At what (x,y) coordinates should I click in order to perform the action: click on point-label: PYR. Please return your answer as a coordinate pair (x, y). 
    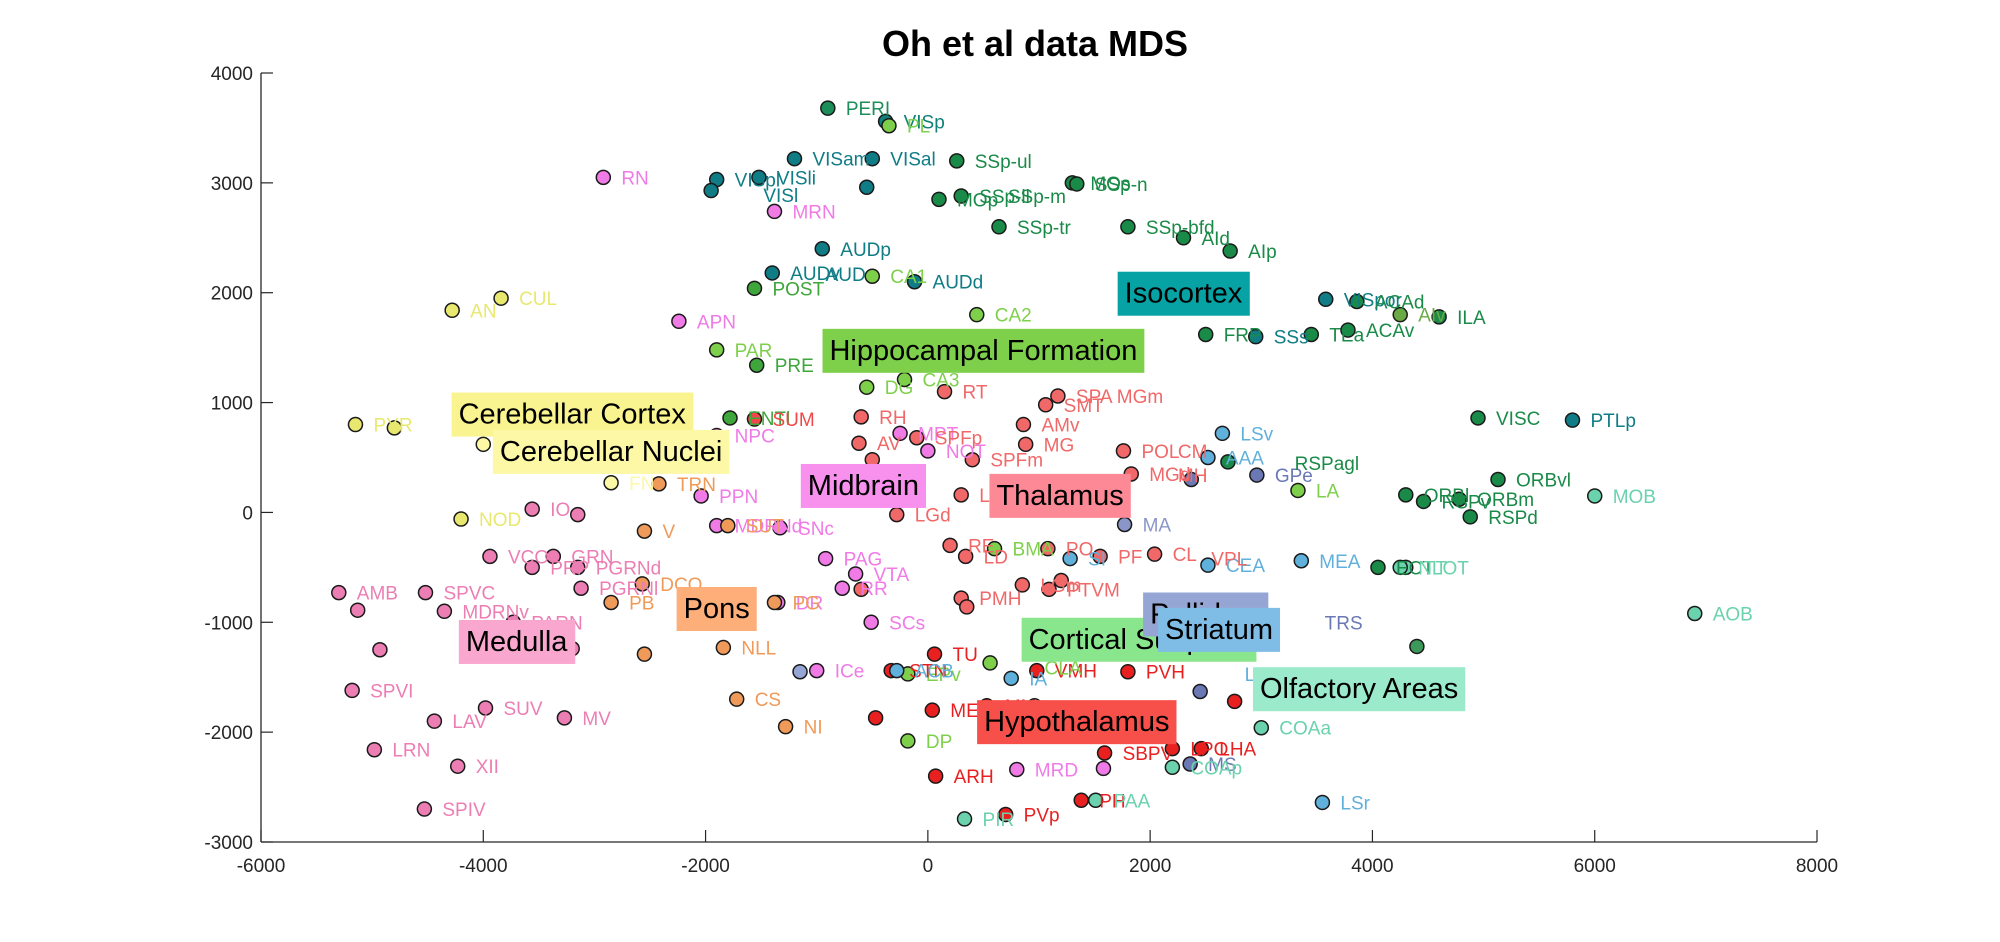
    Looking at the image, I should click on (392, 426).